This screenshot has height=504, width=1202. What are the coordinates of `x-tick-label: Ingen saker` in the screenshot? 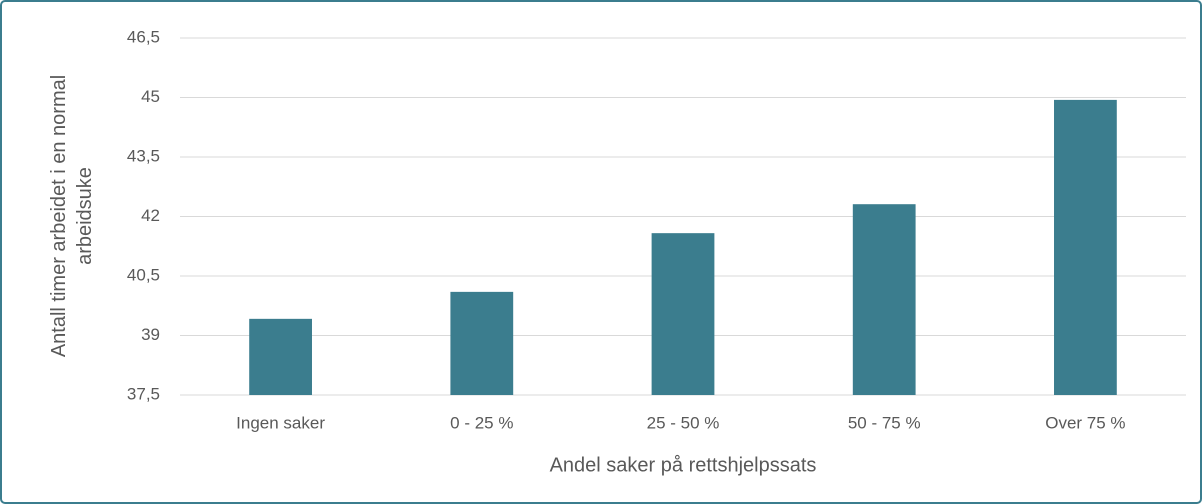 It's located at (280, 422).